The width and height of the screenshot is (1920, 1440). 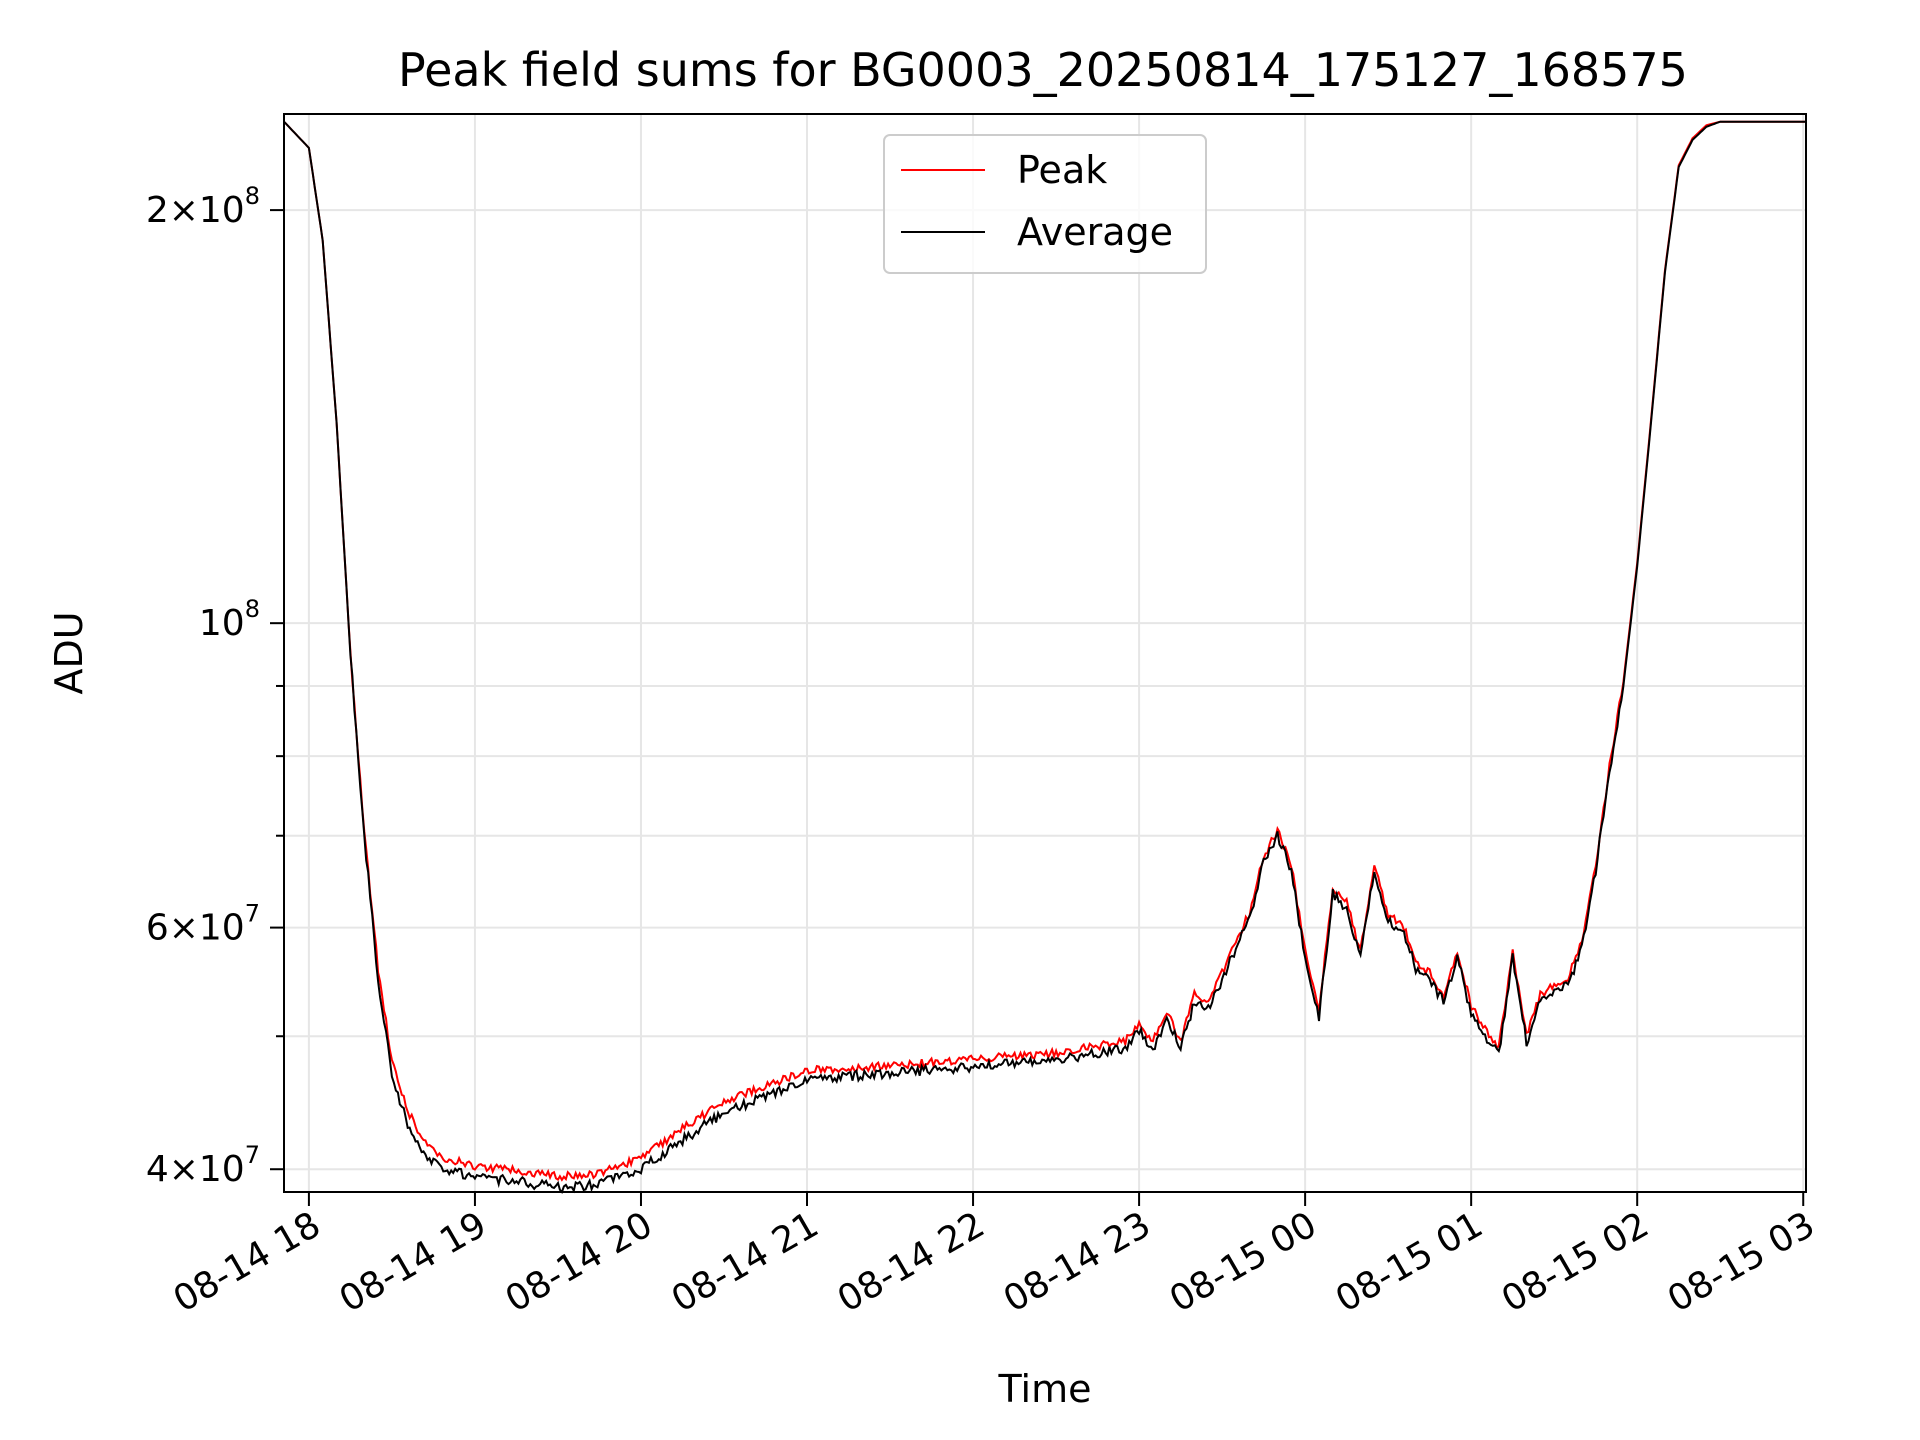 What do you see at coordinates (203, 206) in the screenshot?
I see `y-tick-label: 2×108` at bounding box center [203, 206].